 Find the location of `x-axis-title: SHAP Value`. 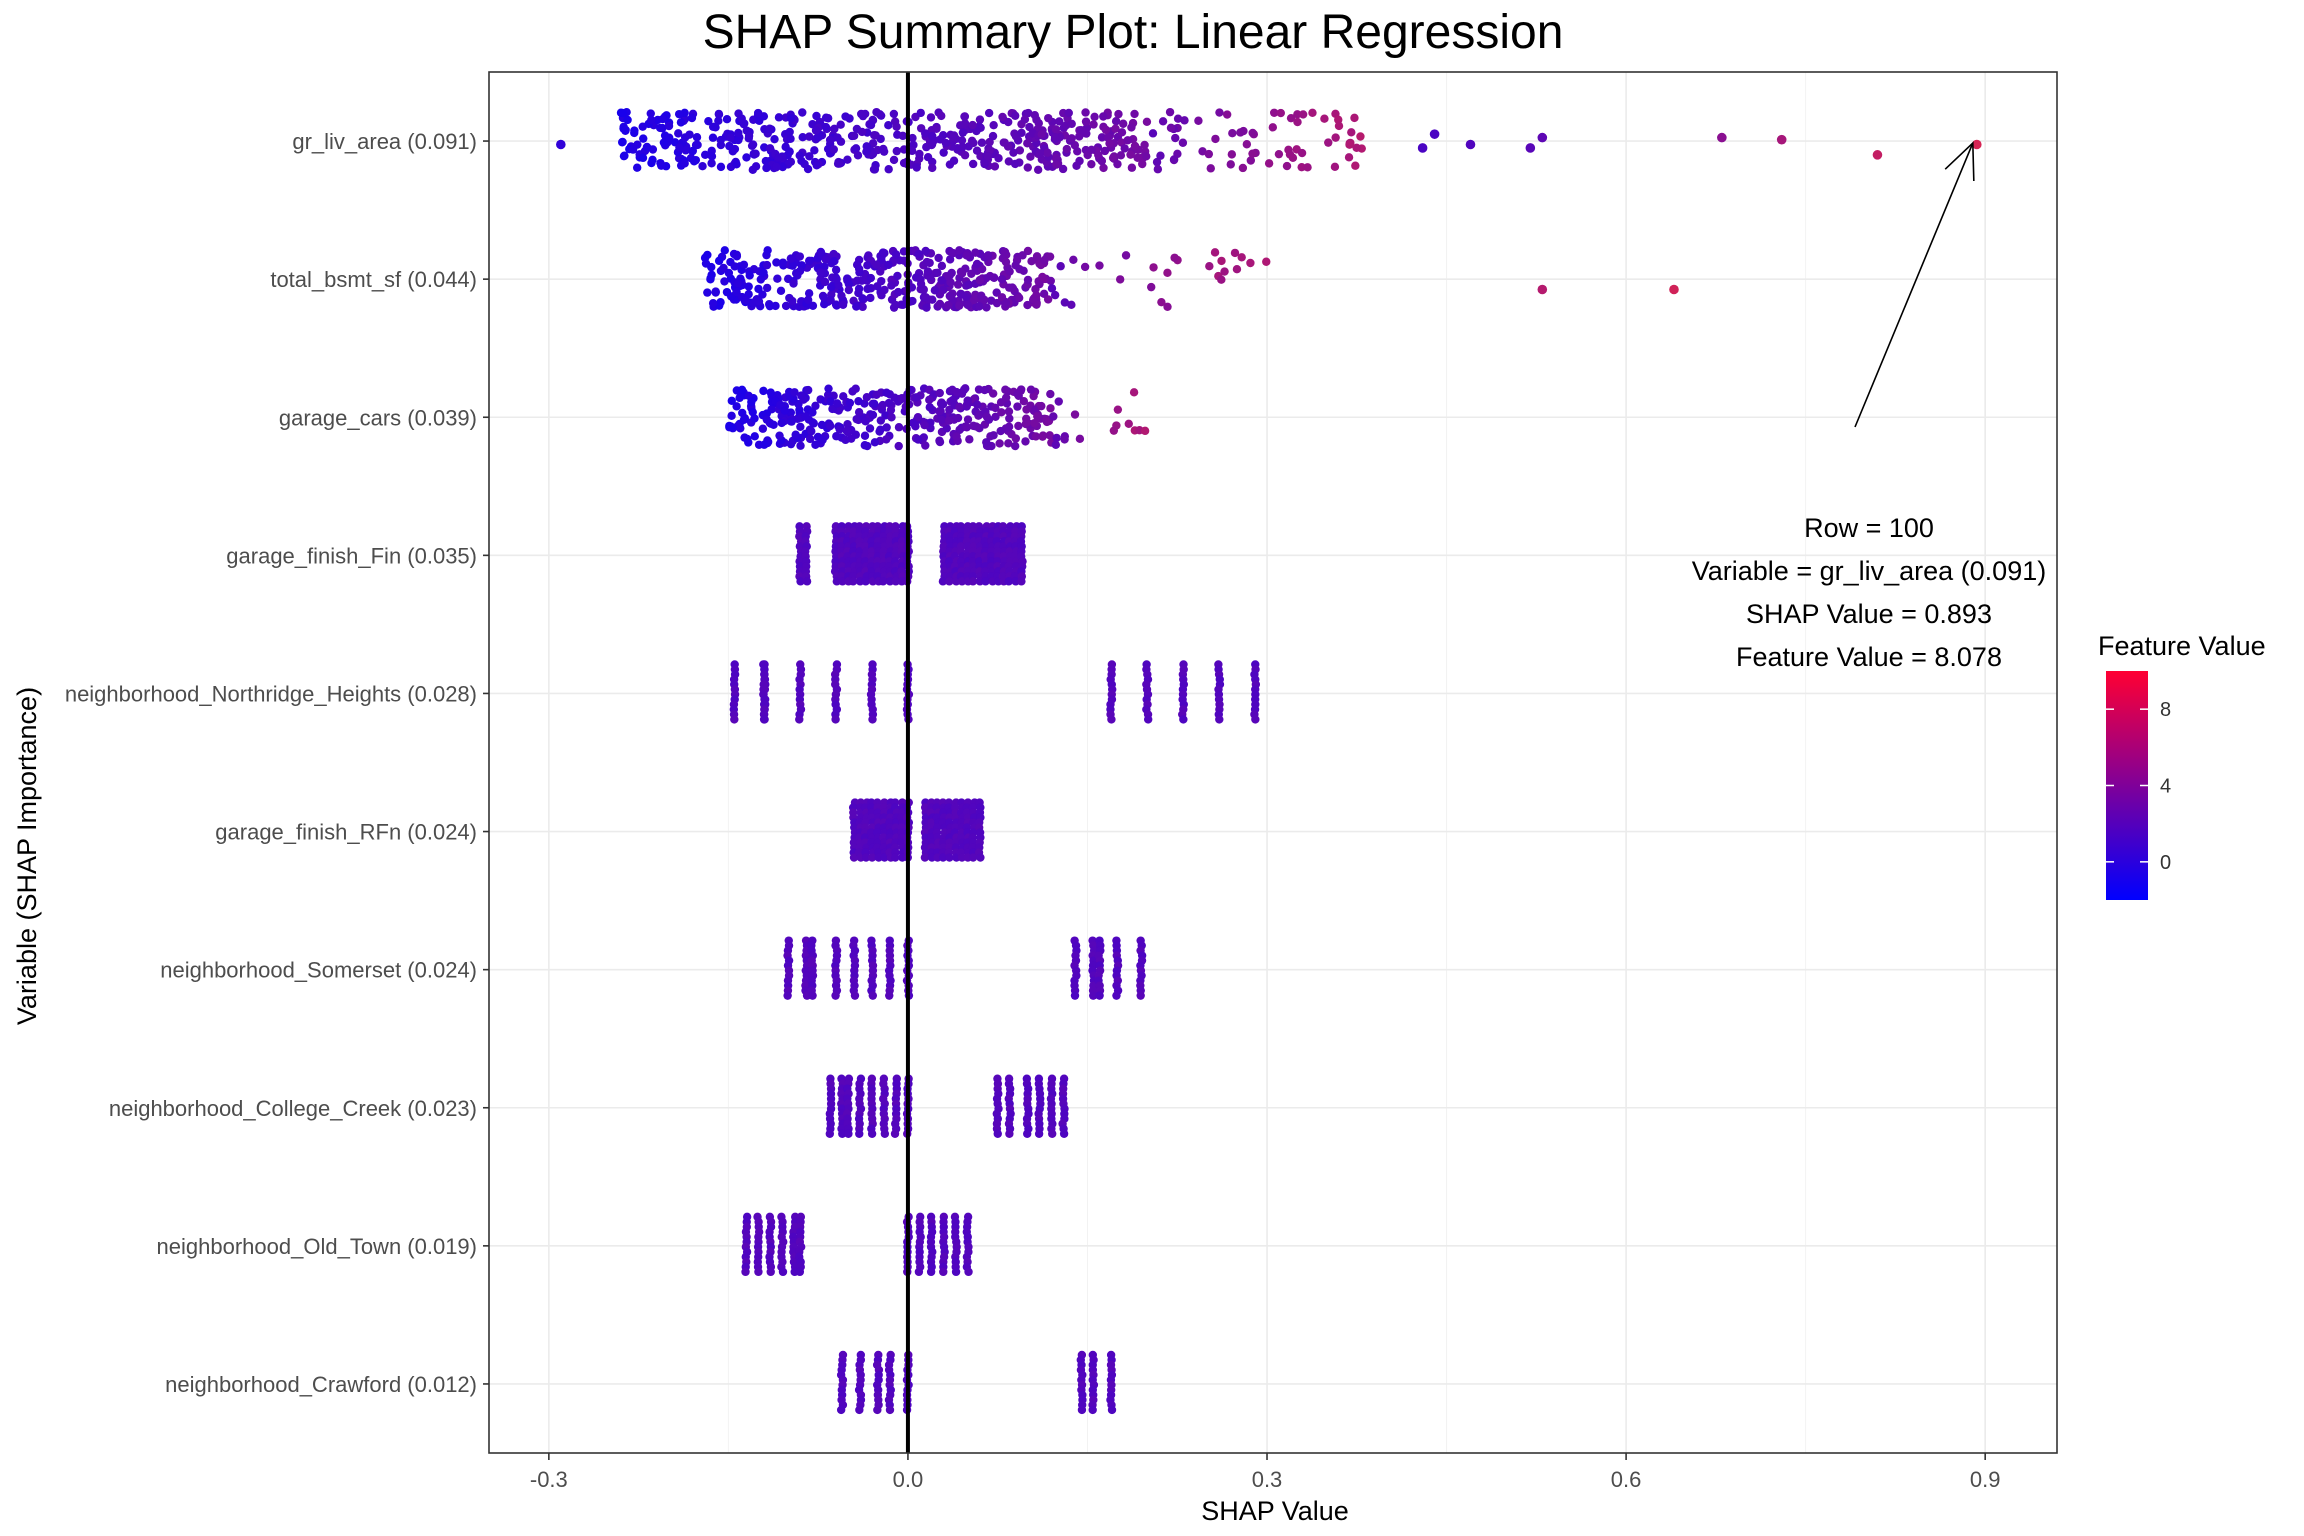

x-axis-title: SHAP Value is located at coordinates (1275, 1511).